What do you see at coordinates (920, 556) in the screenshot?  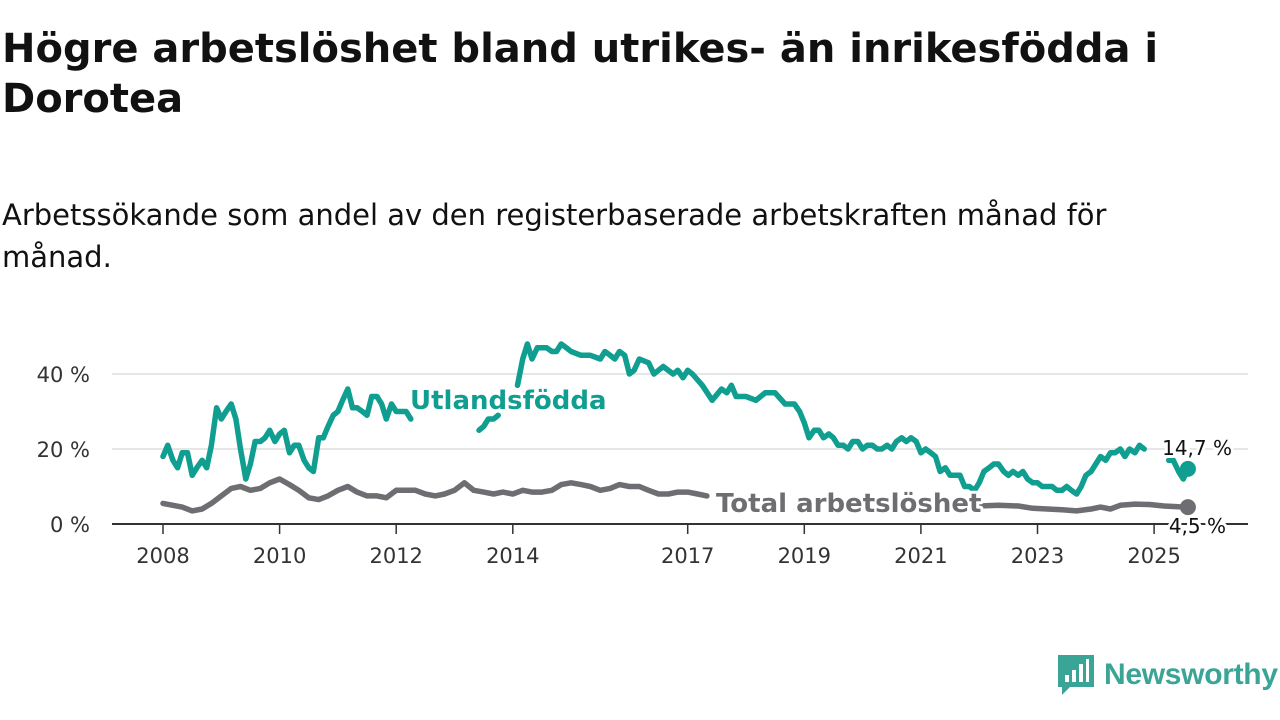 I see `x-tick-label-6: 2021` at bounding box center [920, 556].